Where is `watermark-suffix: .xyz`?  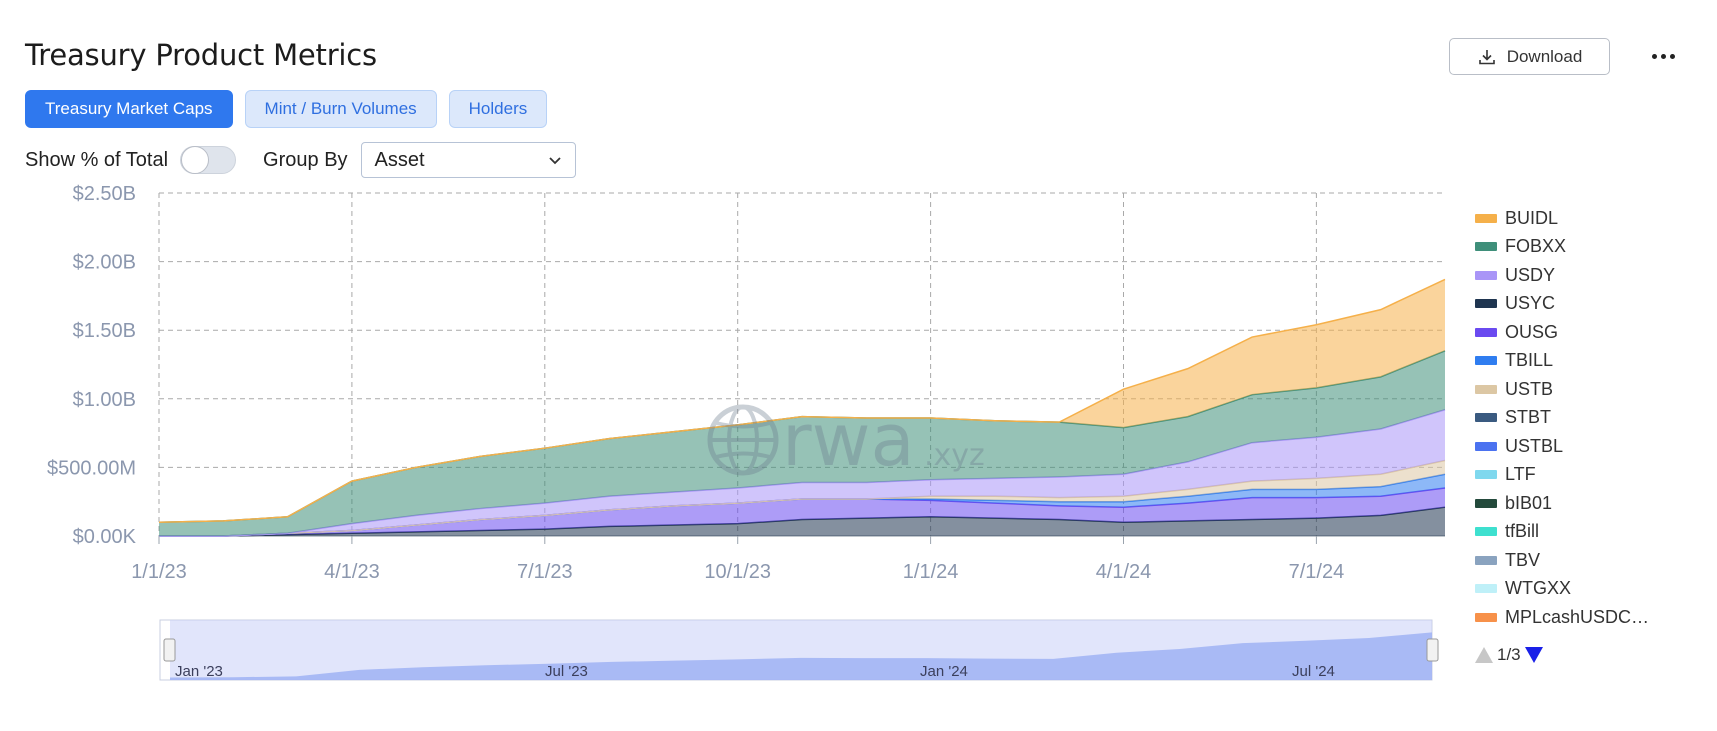 watermark-suffix: .xyz is located at coordinates (954, 455).